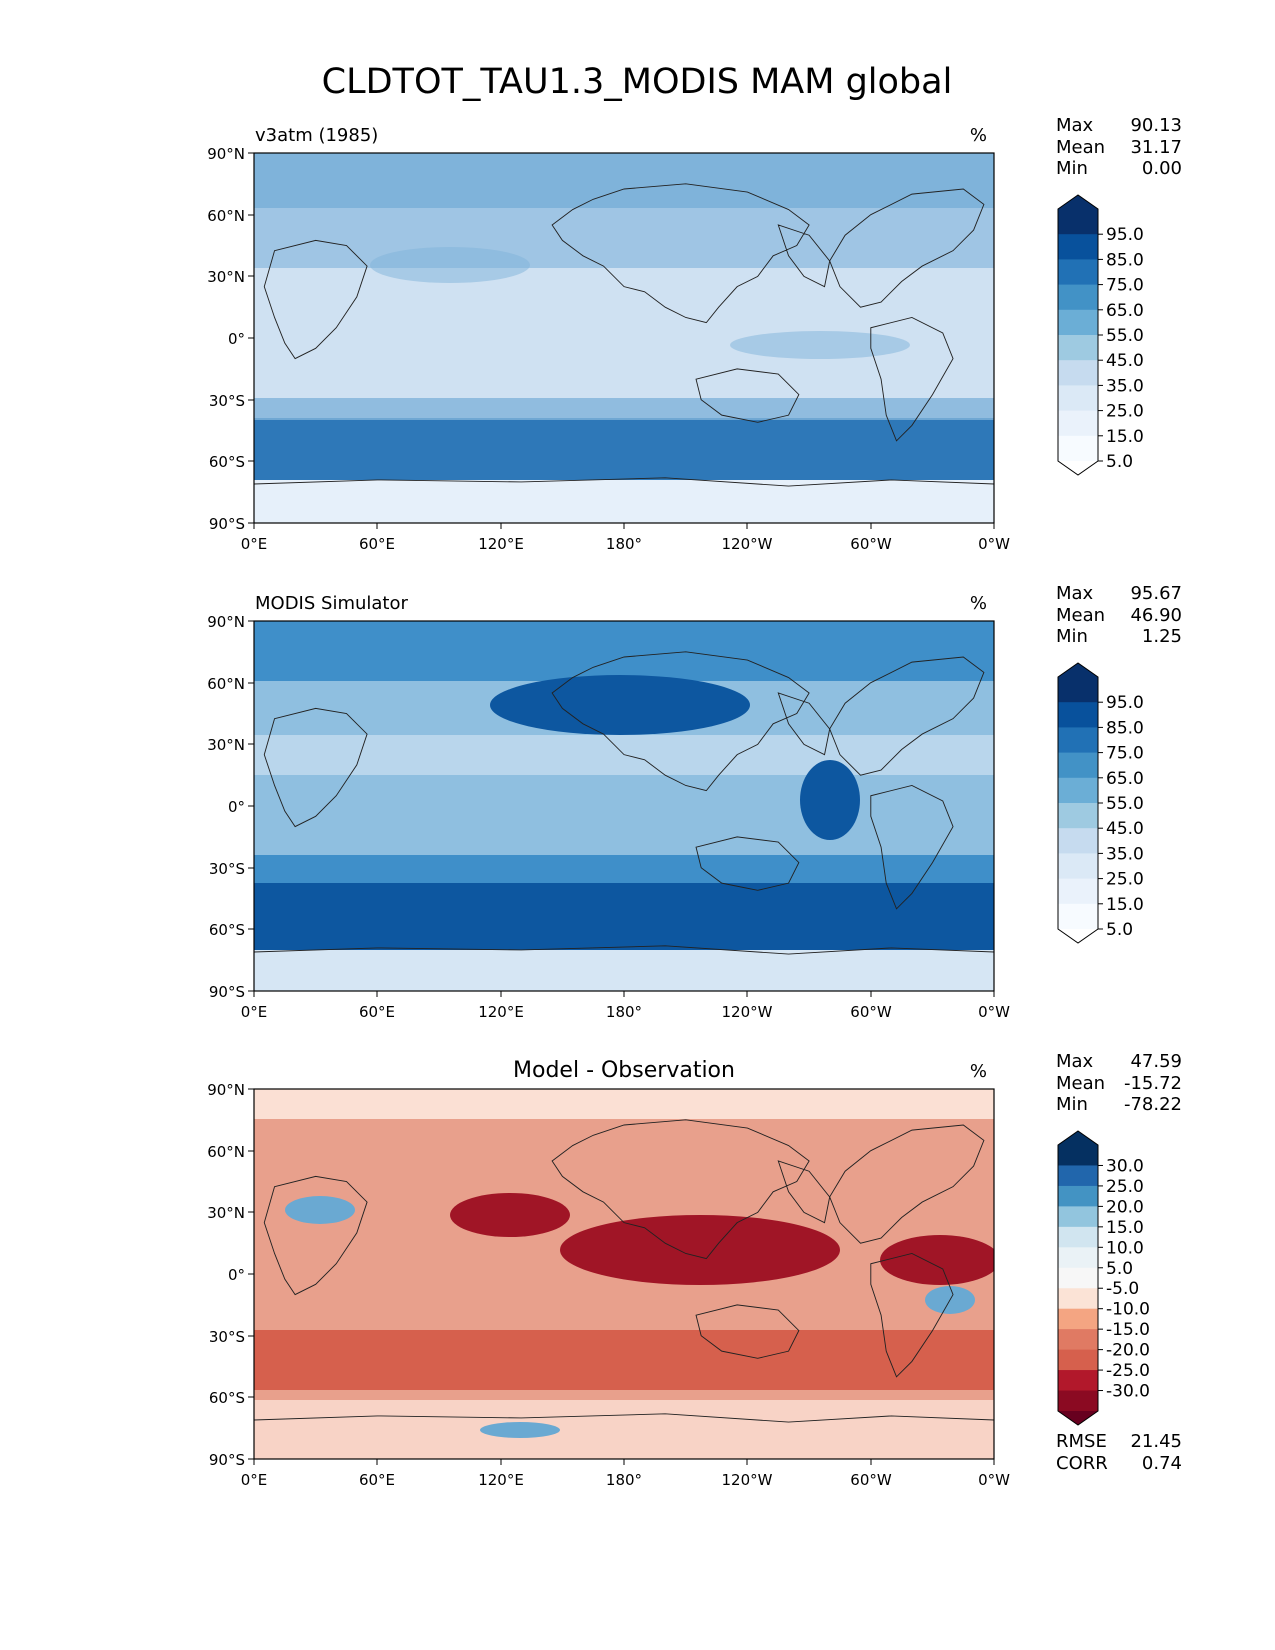 This screenshot has height=1650, width=1275. What do you see at coordinates (1156, 1441) in the screenshot?
I see `stat-value: 21.45` at bounding box center [1156, 1441].